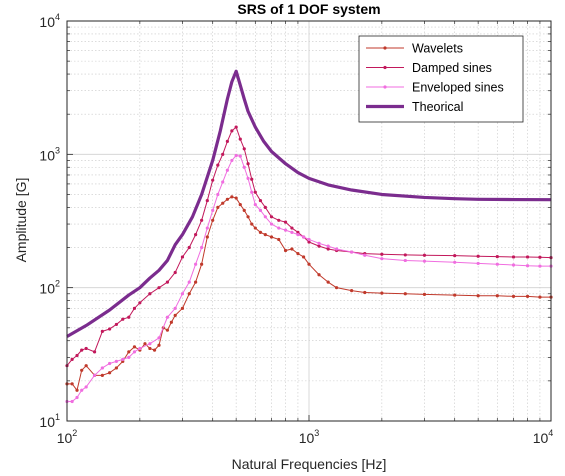 The image size is (565, 476). I want to click on x-tick-label: 10², so click(67, 437).